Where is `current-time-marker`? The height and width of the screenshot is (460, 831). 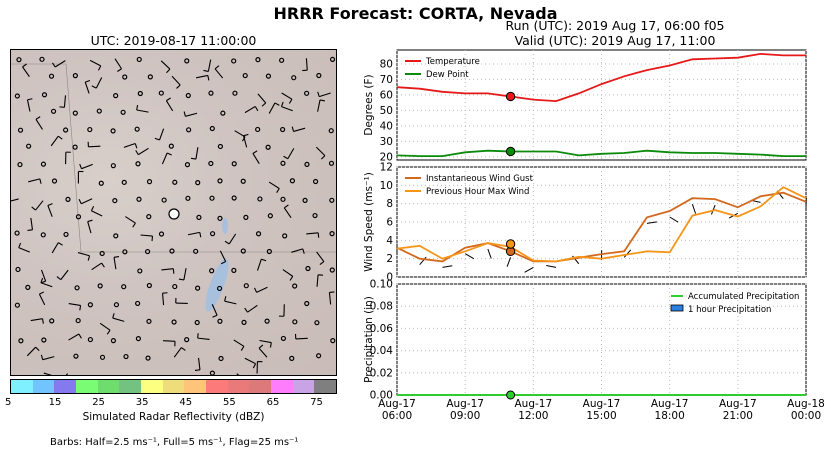 current-time-marker is located at coordinates (510, 151).